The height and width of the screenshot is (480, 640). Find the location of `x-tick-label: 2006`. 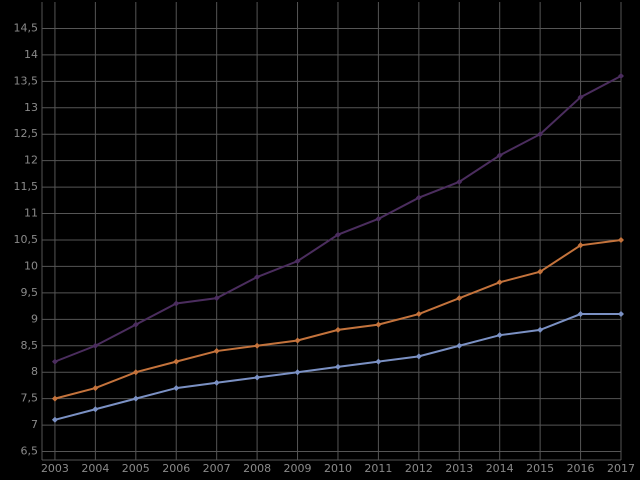

x-tick-label: 2006 is located at coordinates (176, 468).